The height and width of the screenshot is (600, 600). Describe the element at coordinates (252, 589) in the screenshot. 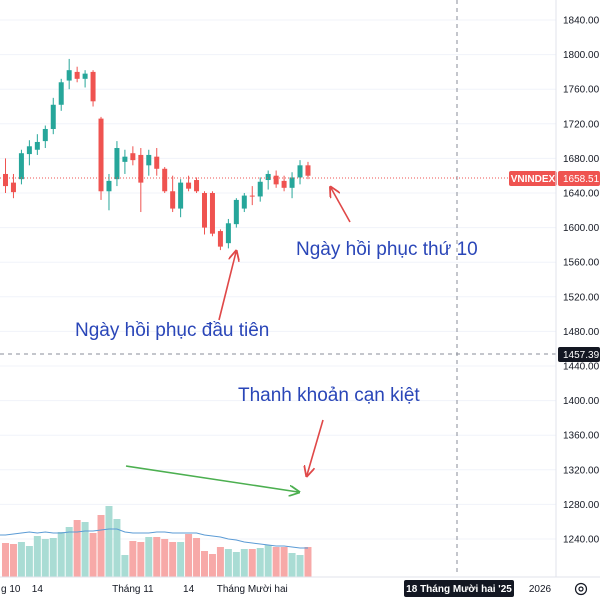

I see `time-tick-label: Tháng Mười hai` at that location.